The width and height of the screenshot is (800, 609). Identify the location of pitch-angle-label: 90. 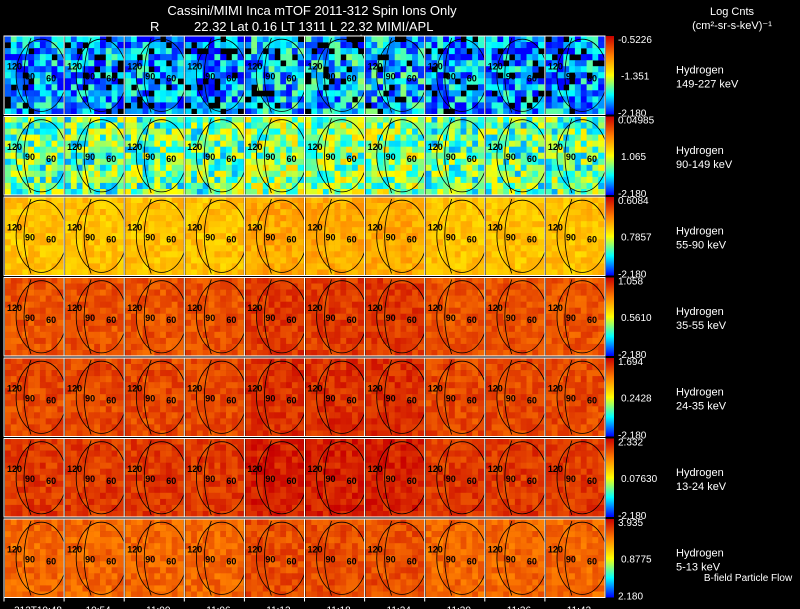
(150, 157).